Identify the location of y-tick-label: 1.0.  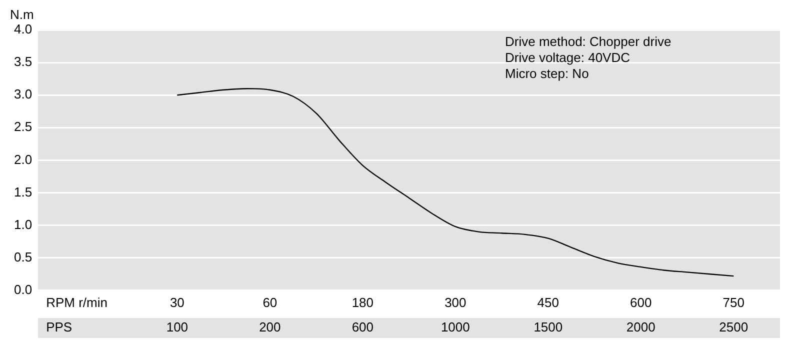
(23, 224).